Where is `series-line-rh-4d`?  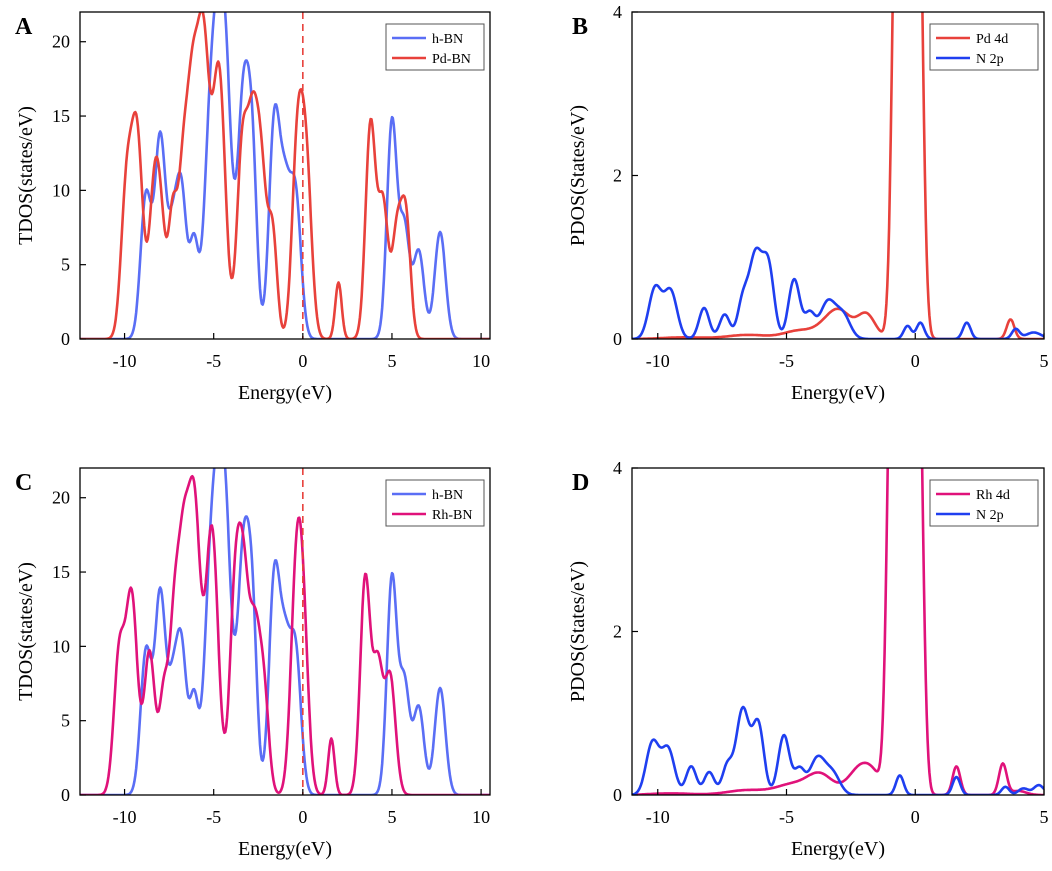
series-line-rh-4d is located at coordinates (838, 631).